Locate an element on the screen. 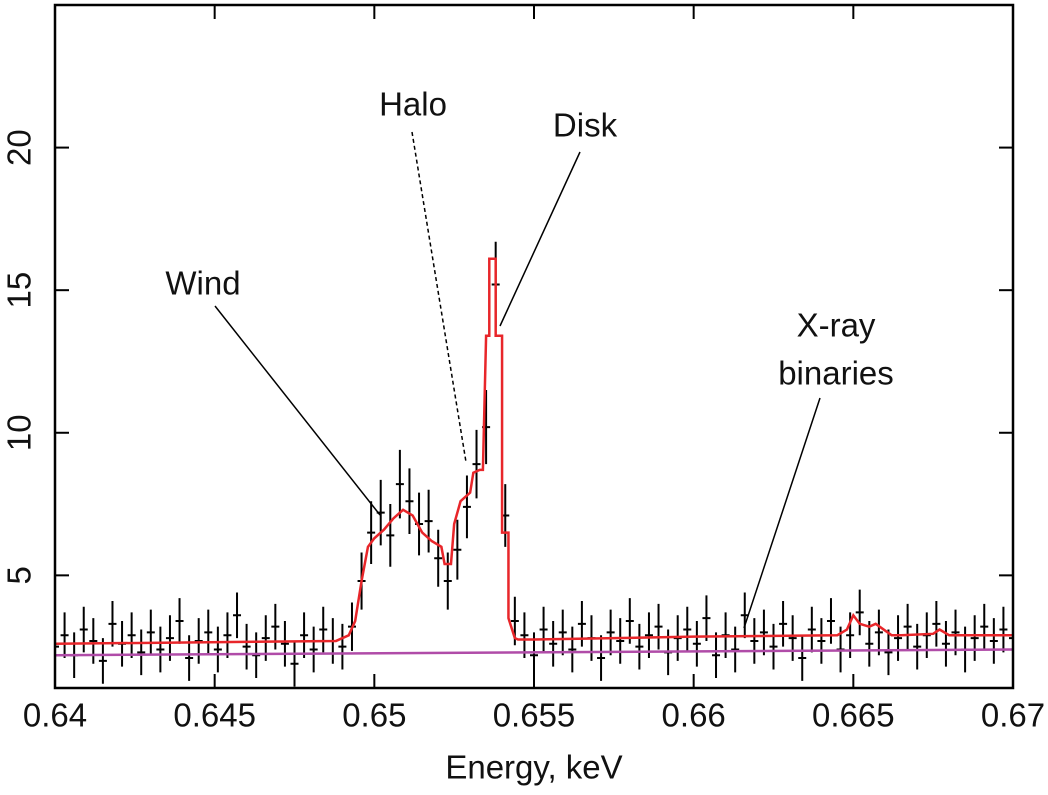 This screenshot has height=795, width=1048. annotation: Halo is located at coordinates (413, 104).